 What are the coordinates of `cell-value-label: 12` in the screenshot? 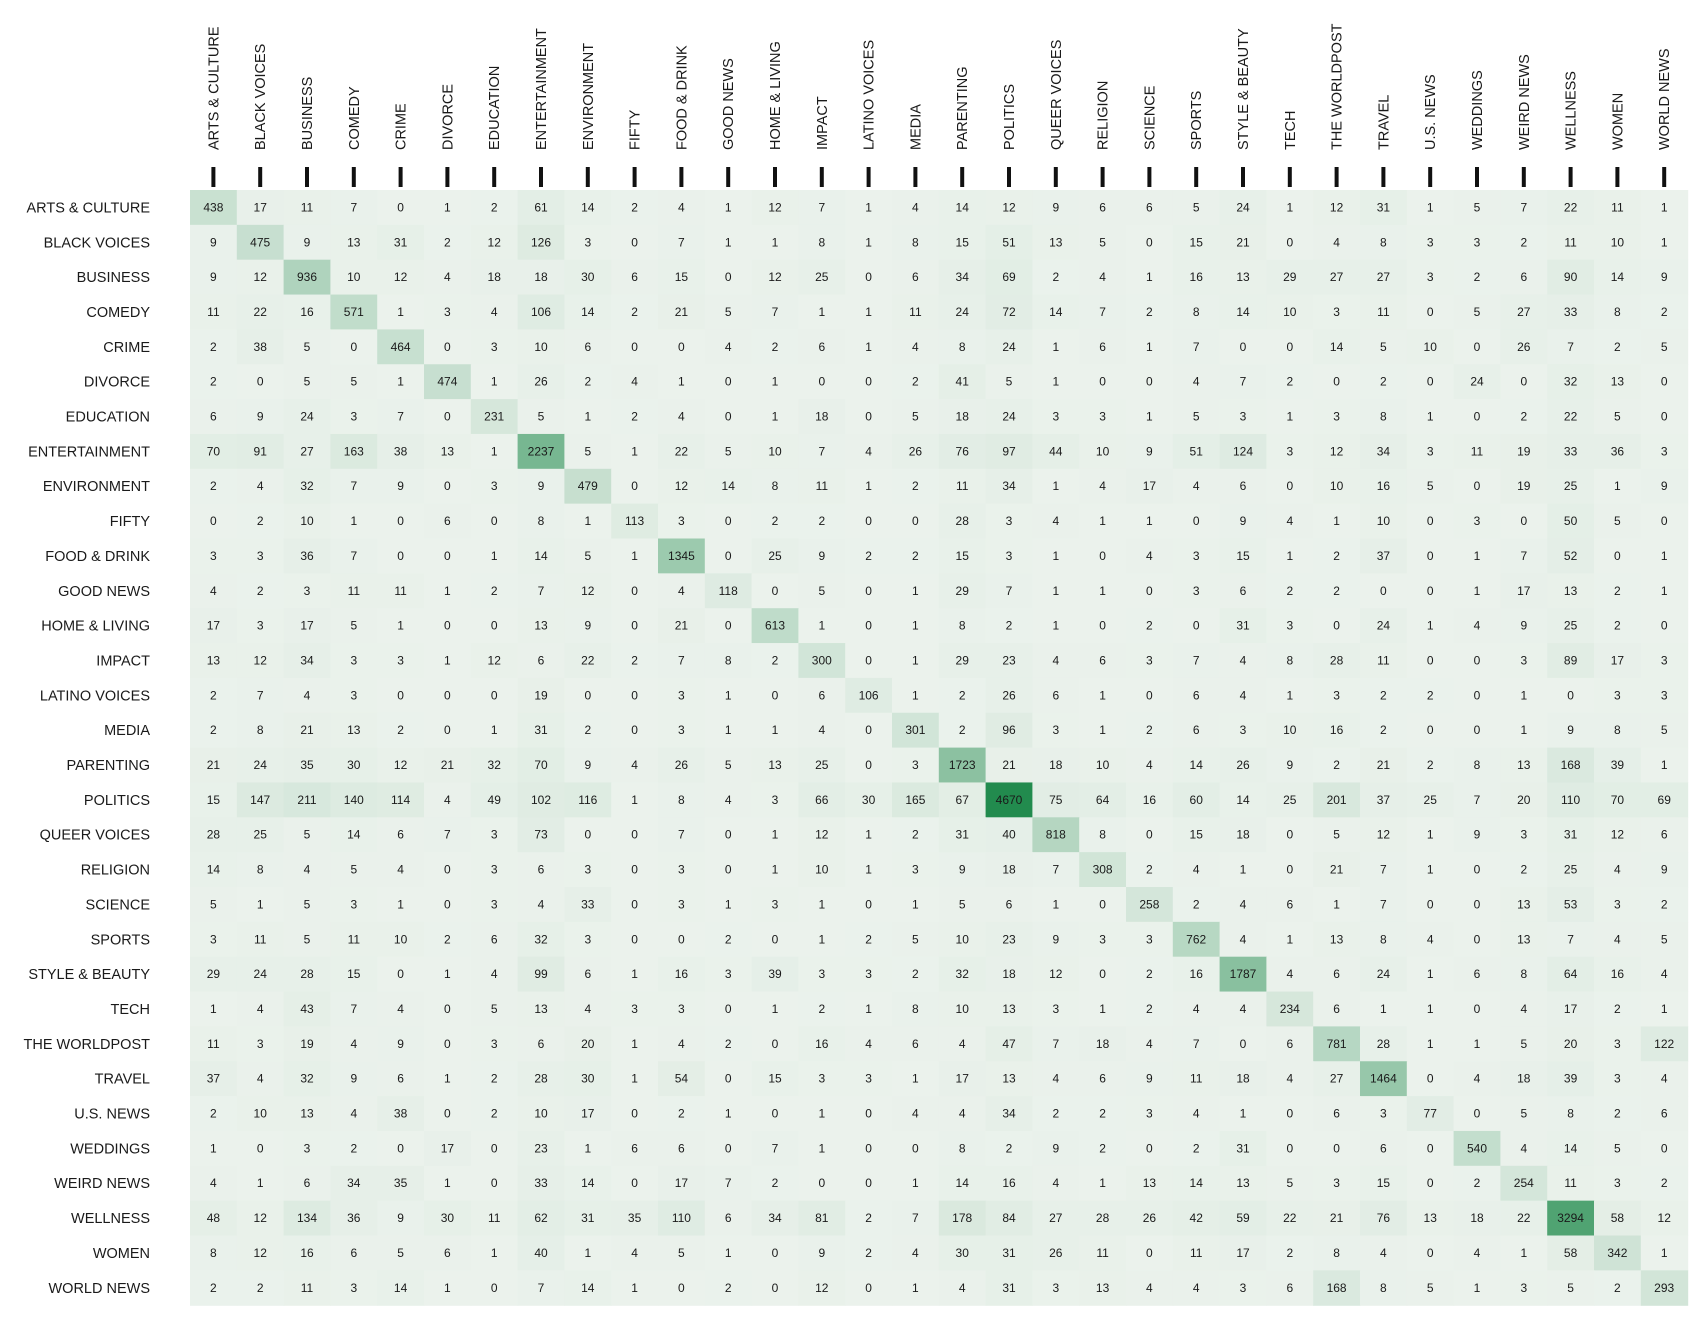 It's located at (261, 660).